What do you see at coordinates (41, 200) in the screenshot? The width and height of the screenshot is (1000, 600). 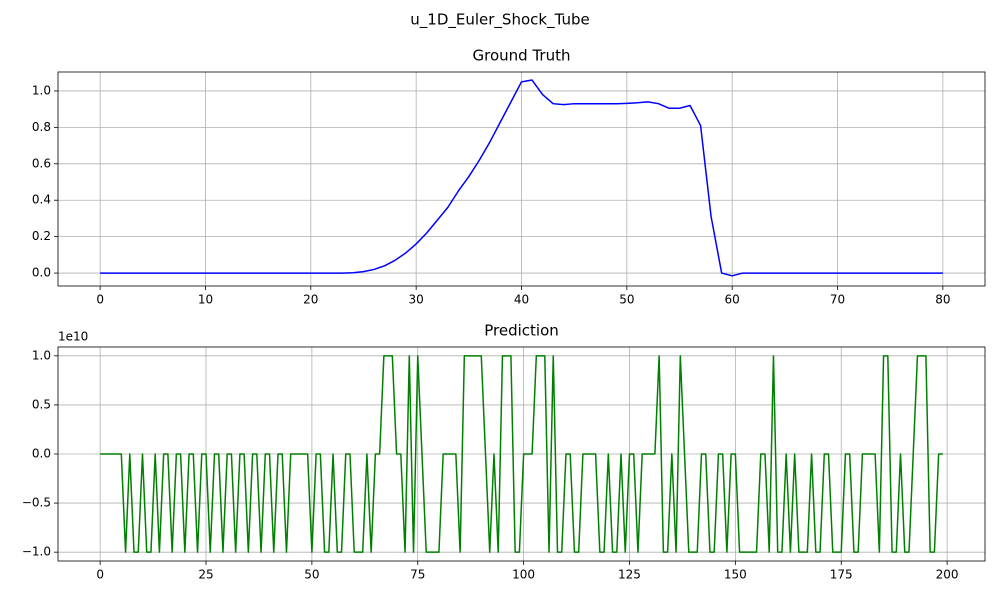 I see `y-tick-label: 0.4` at bounding box center [41, 200].